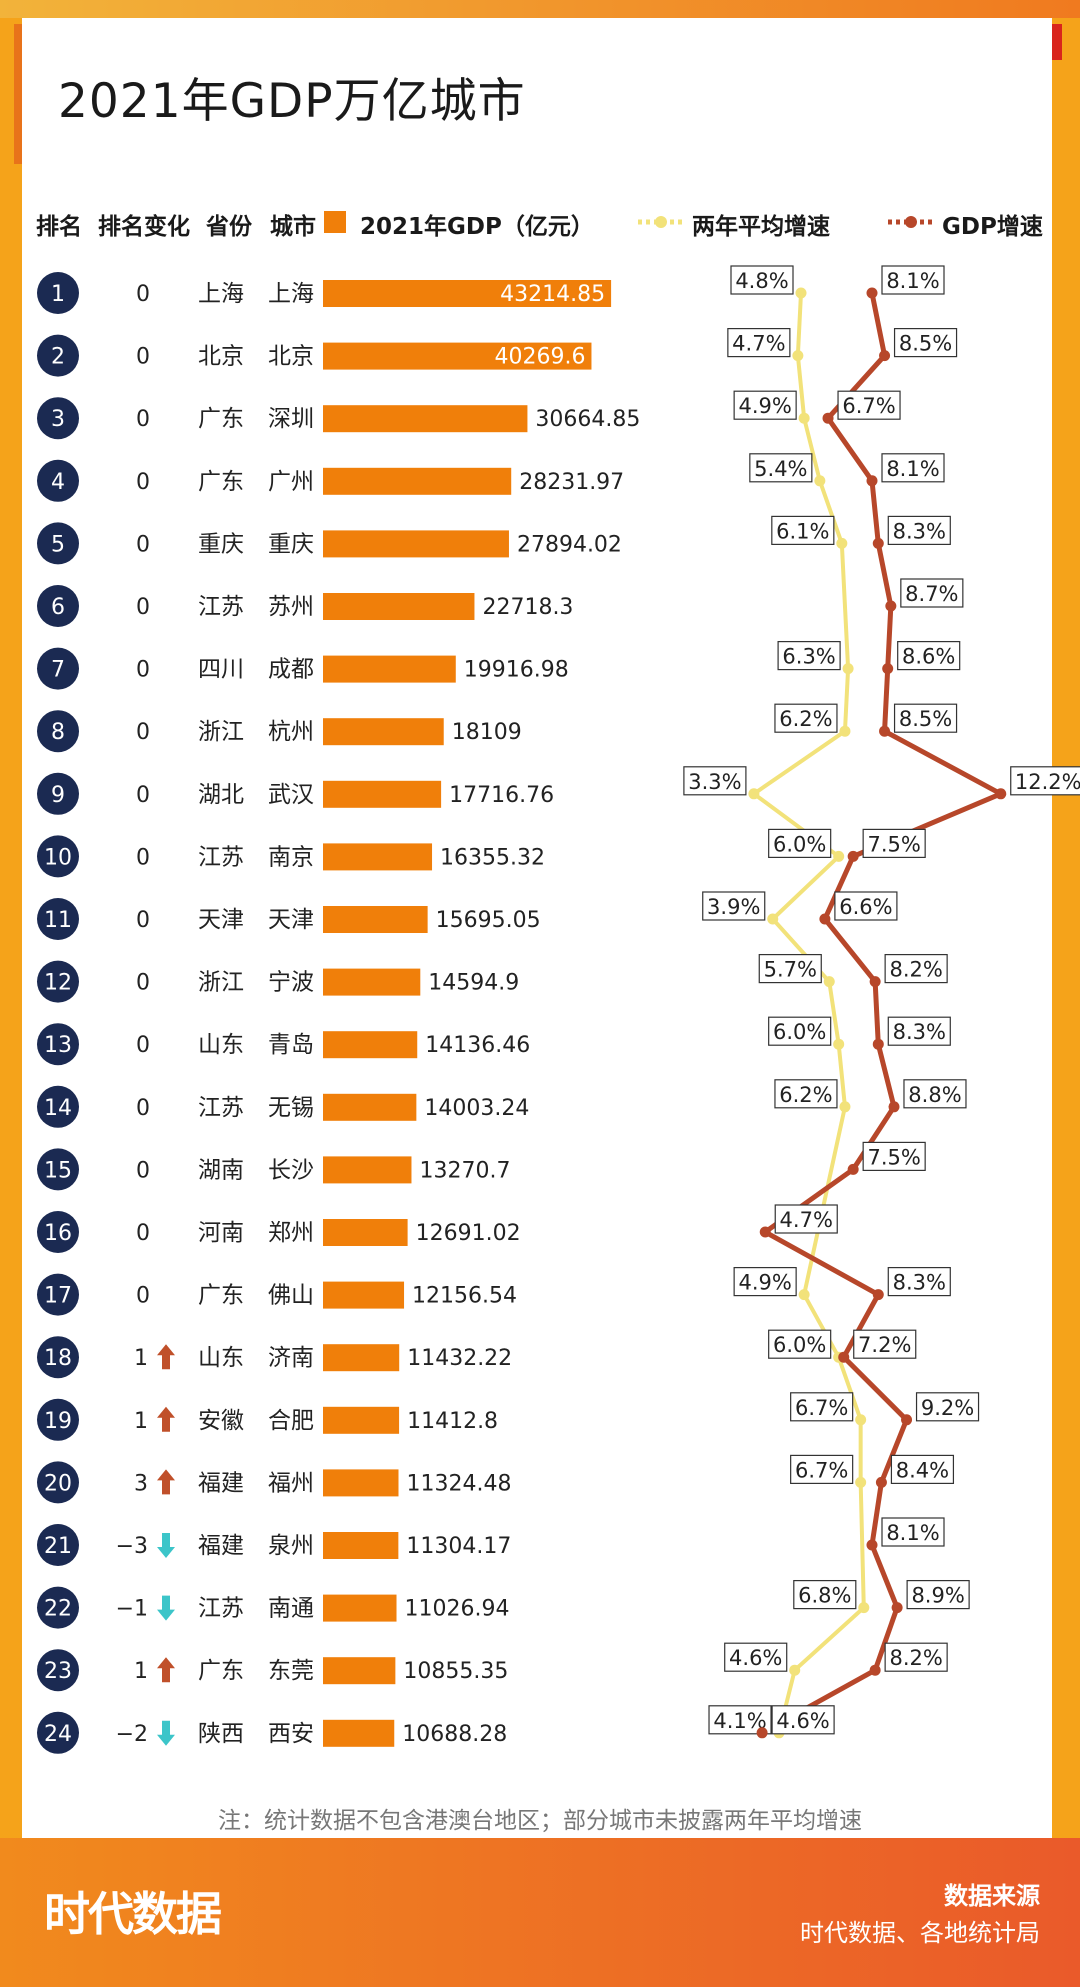  What do you see at coordinates (458, 1546) in the screenshot?
I see `gdp-value-label: 11304.17` at bounding box center [458, 1546].